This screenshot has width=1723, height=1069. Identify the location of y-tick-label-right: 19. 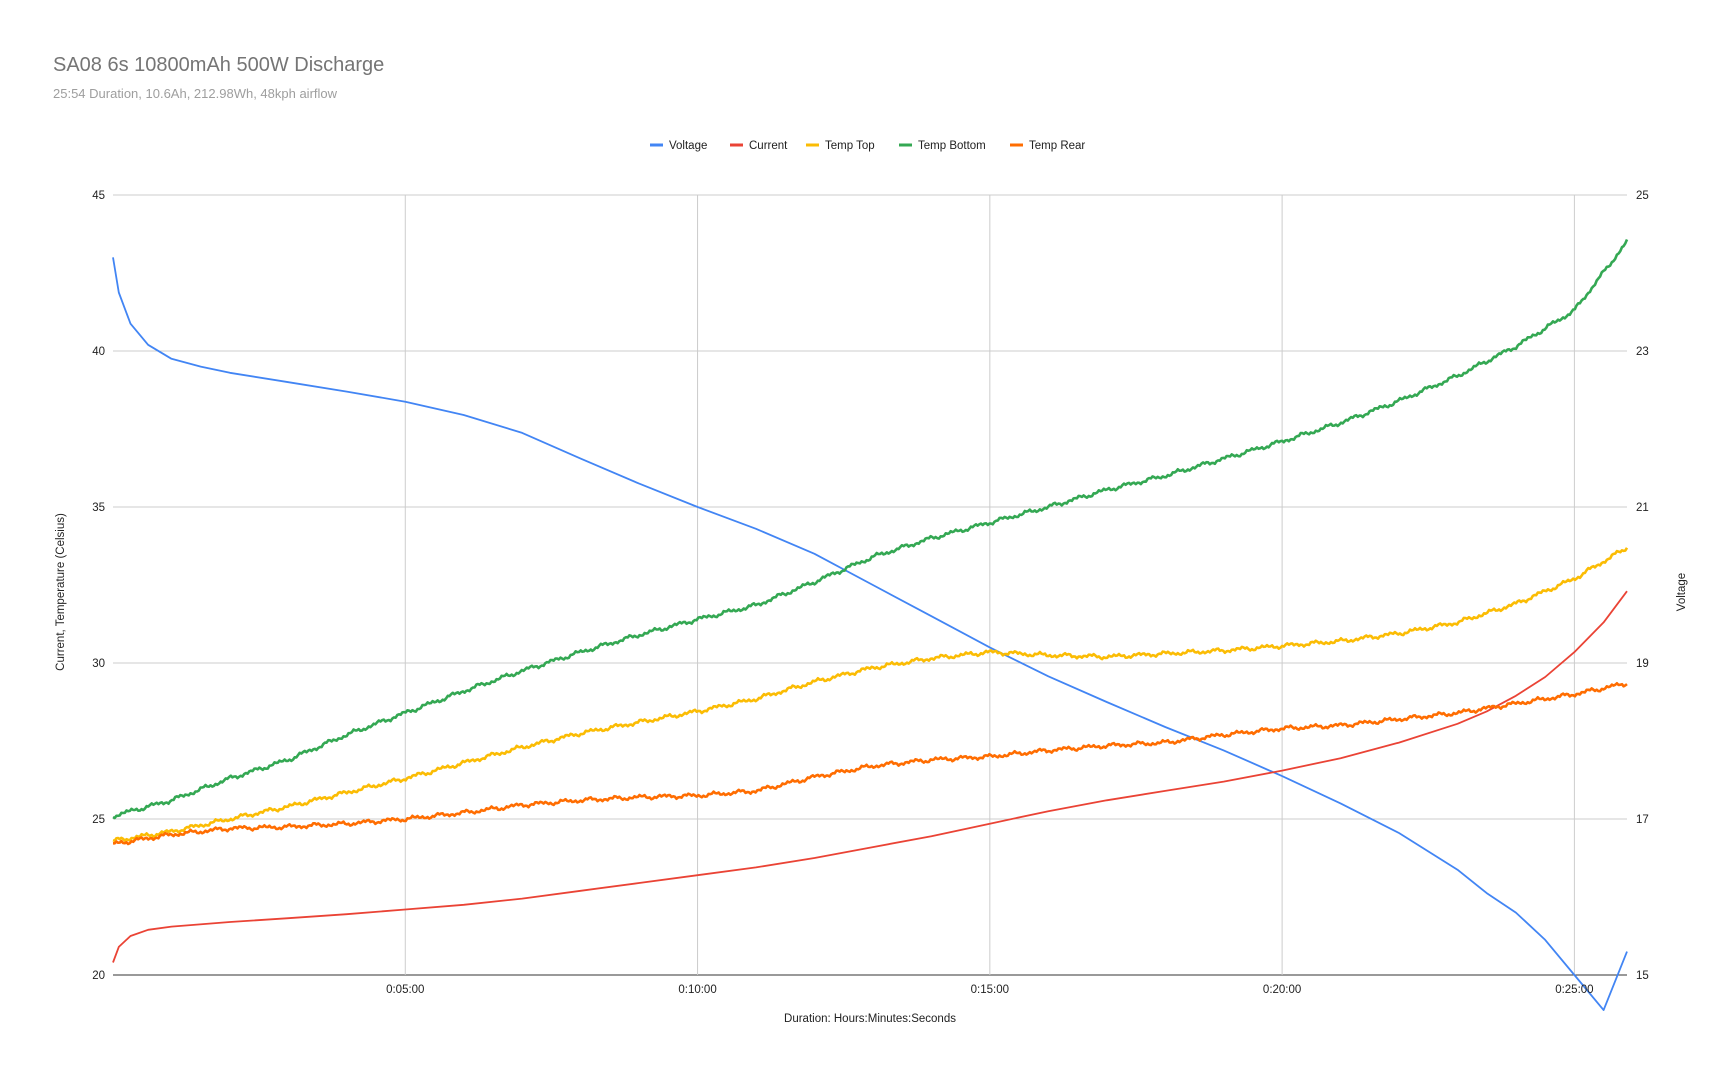
(1642, 664).